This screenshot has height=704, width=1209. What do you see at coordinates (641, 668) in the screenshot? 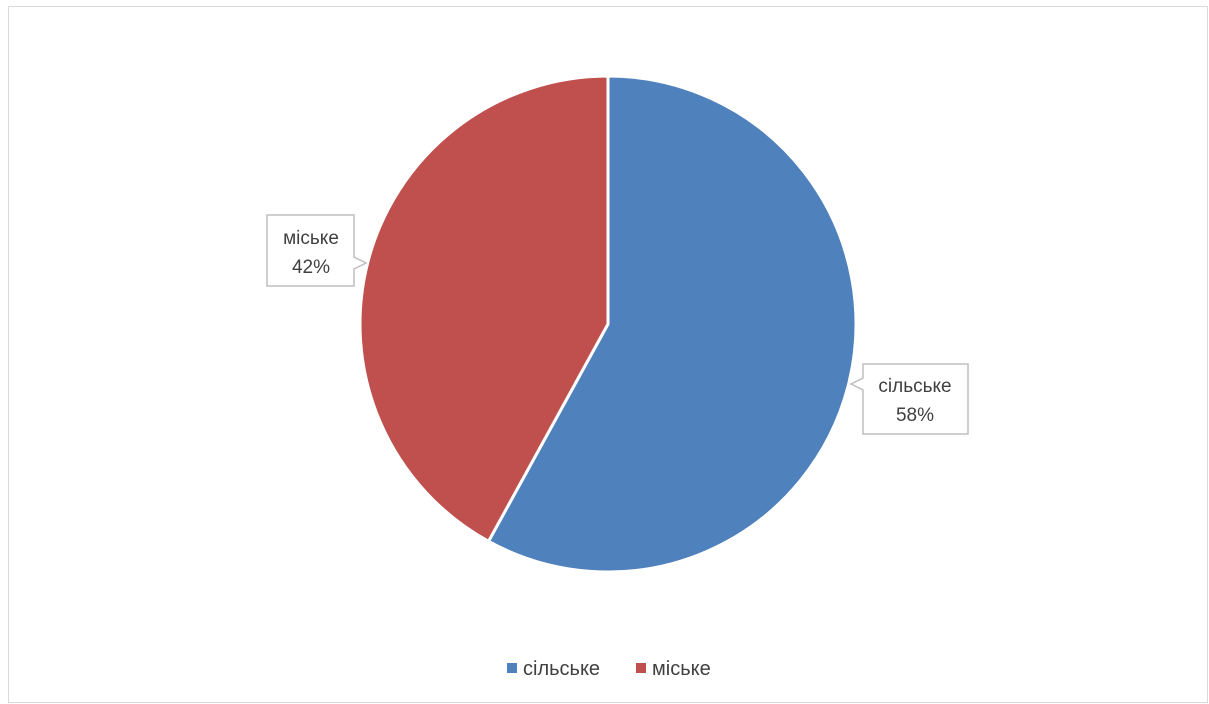
I see `legend-swatch-urban` at bounding box center [641, 668].